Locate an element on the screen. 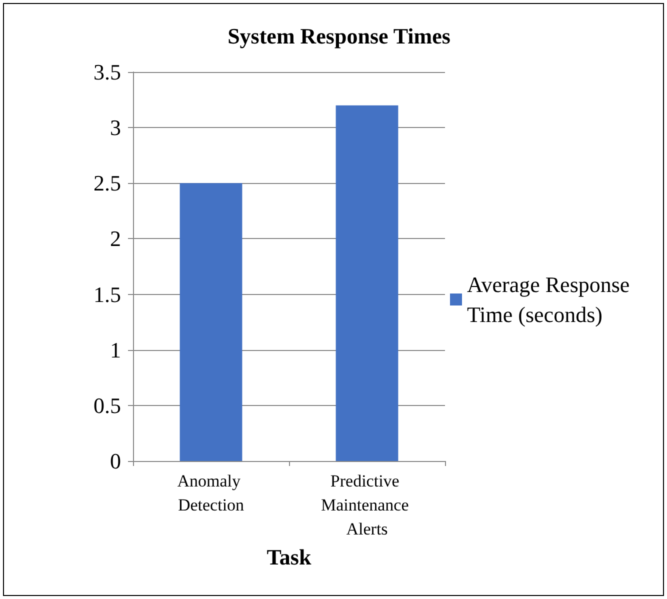 This screenshot has width=667, height=599. y-tick-label: 2 is located at coordinates (115, 239).